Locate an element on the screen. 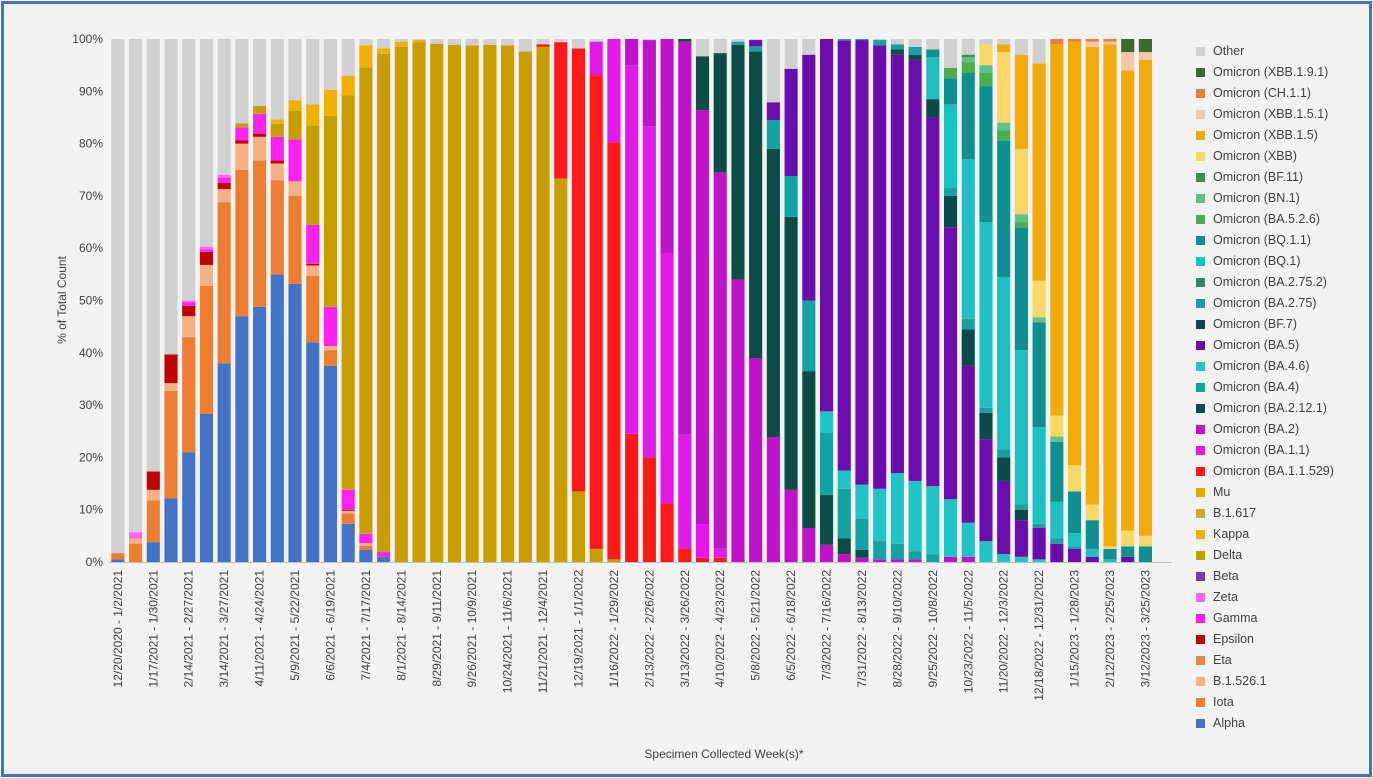  x-tick-label: 1/16/2022 - 1/29/2022 is located at coordinates (614, 629).